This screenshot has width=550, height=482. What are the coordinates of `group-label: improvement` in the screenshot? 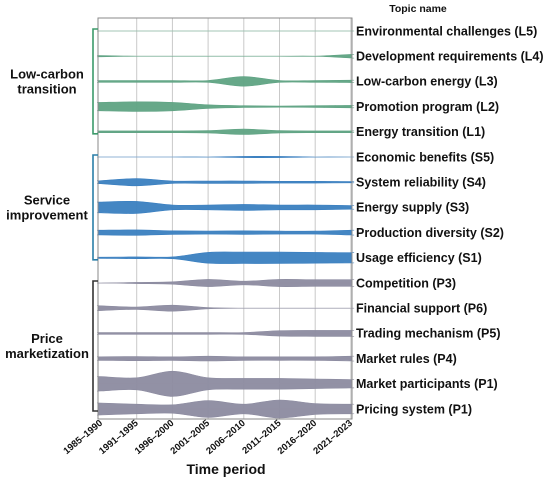 It's located at (47, 214).